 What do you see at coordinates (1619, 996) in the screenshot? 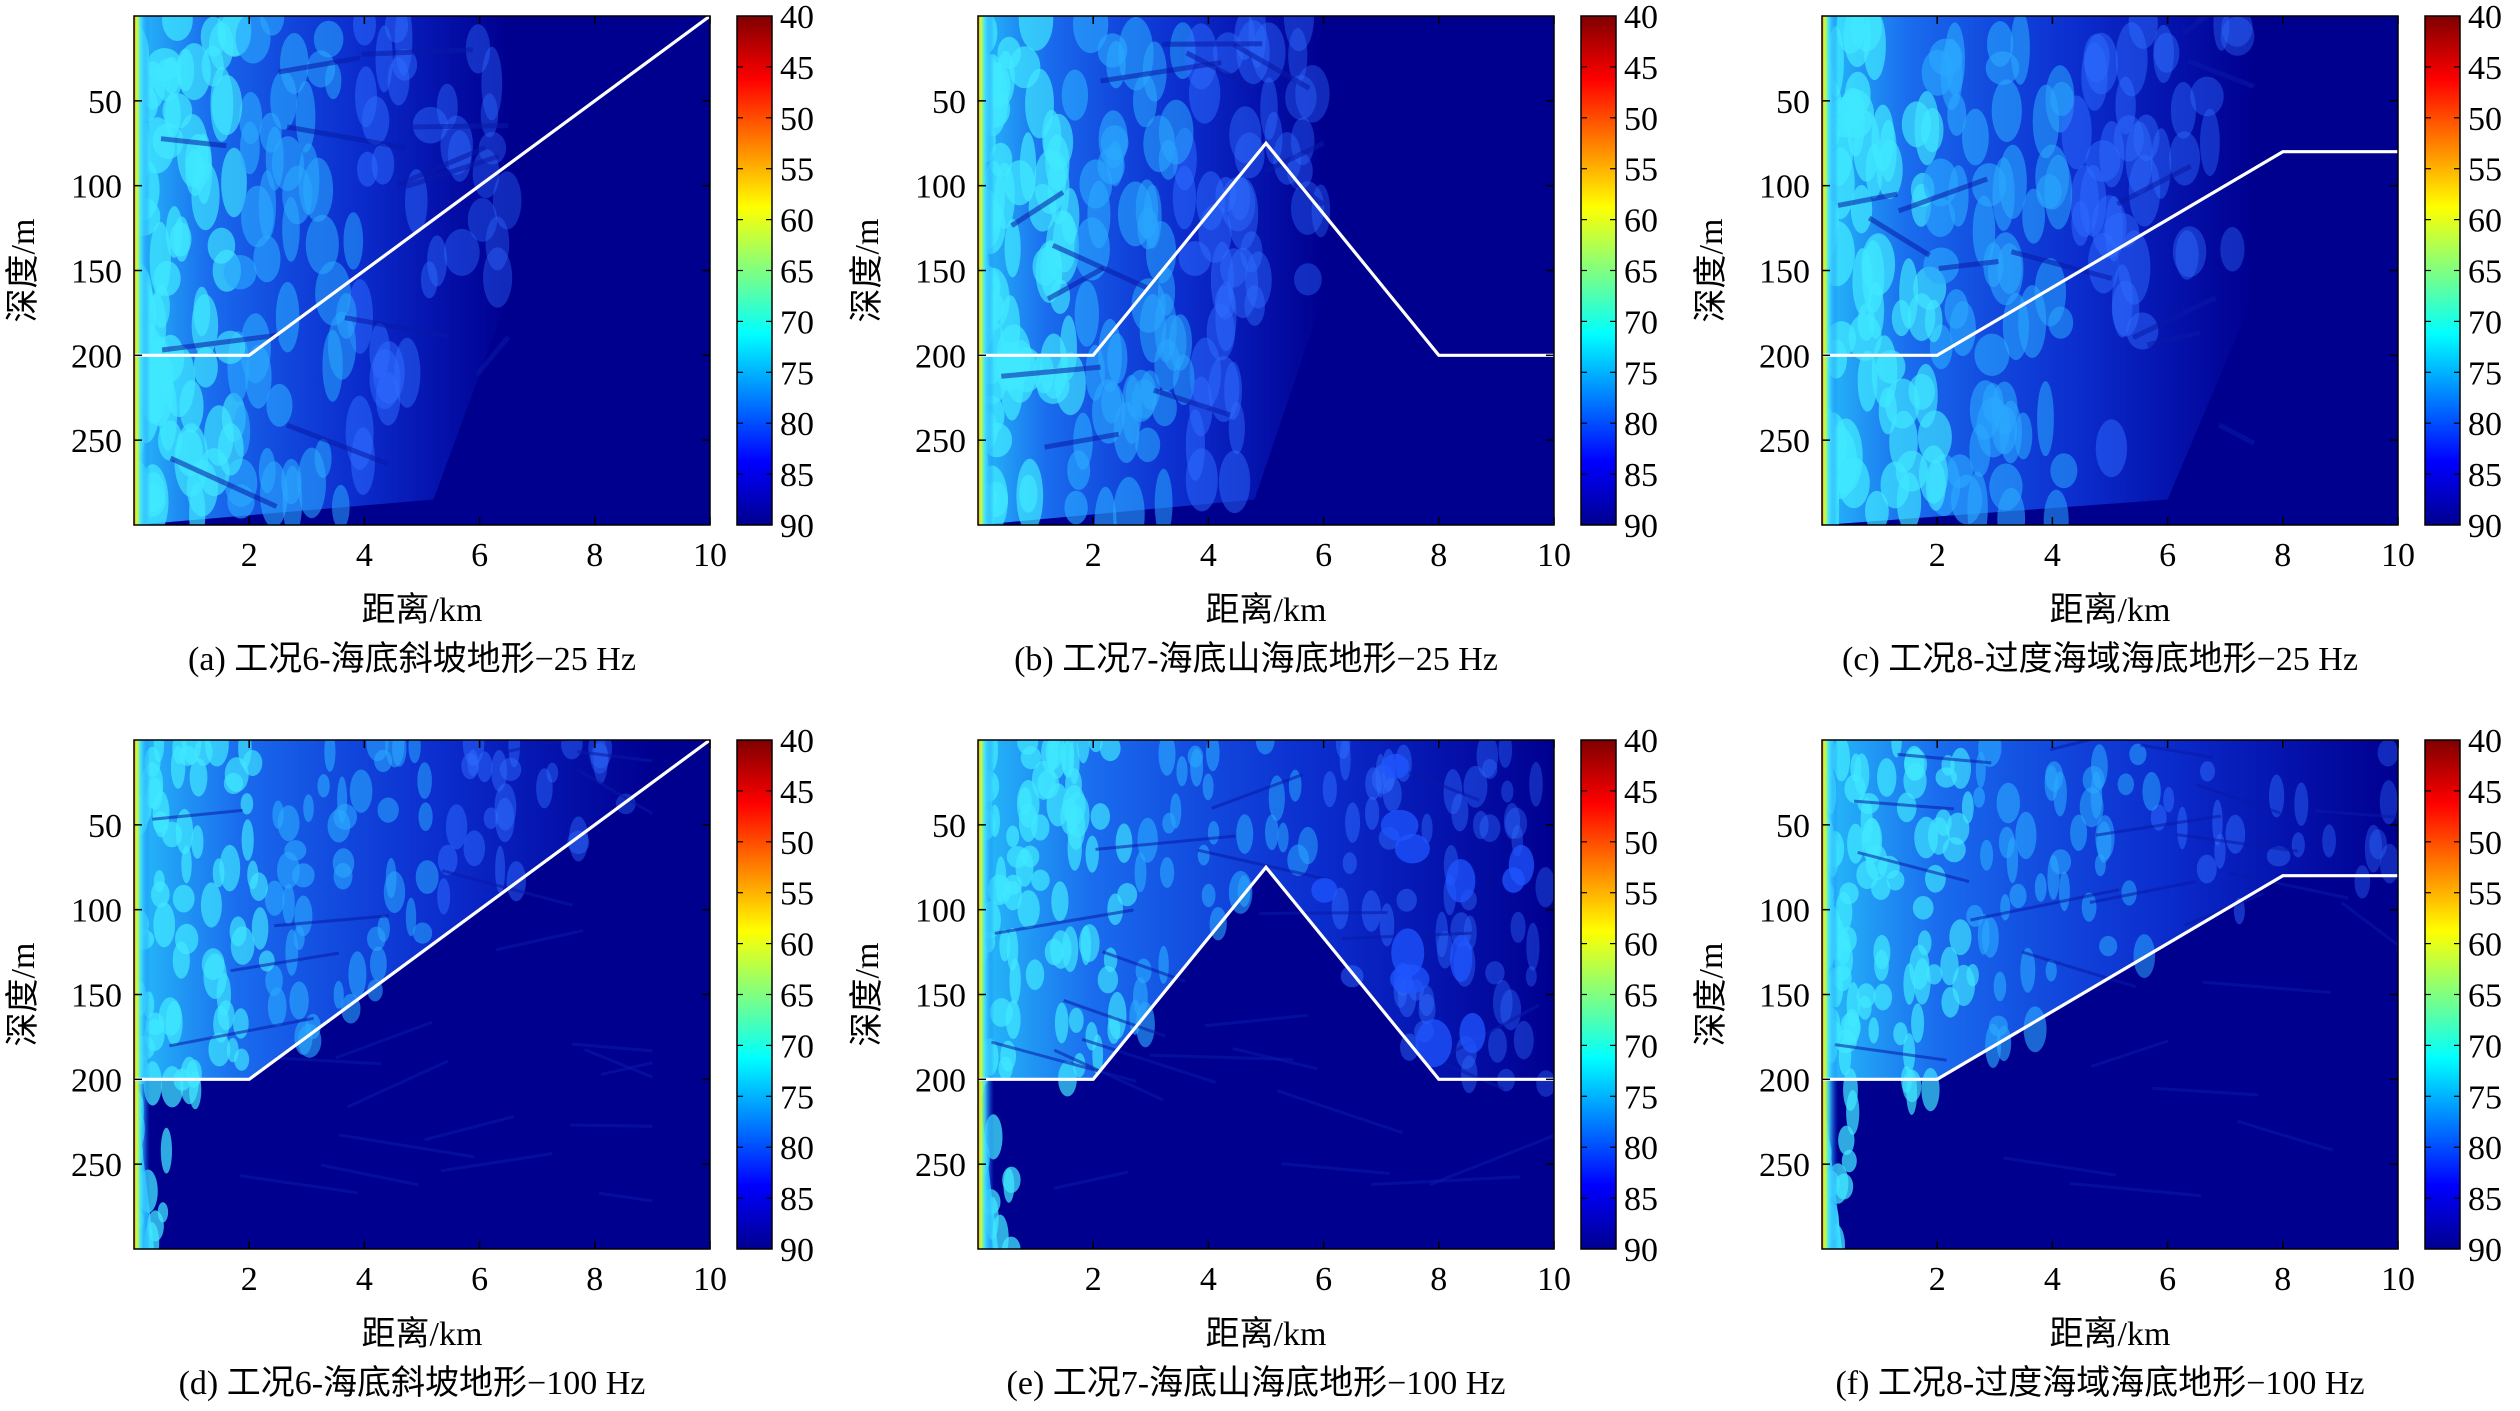
I see `colorbar: 40 45 50 55 60 65 70 75 80 85 90` at bounding box center [1619, 996].